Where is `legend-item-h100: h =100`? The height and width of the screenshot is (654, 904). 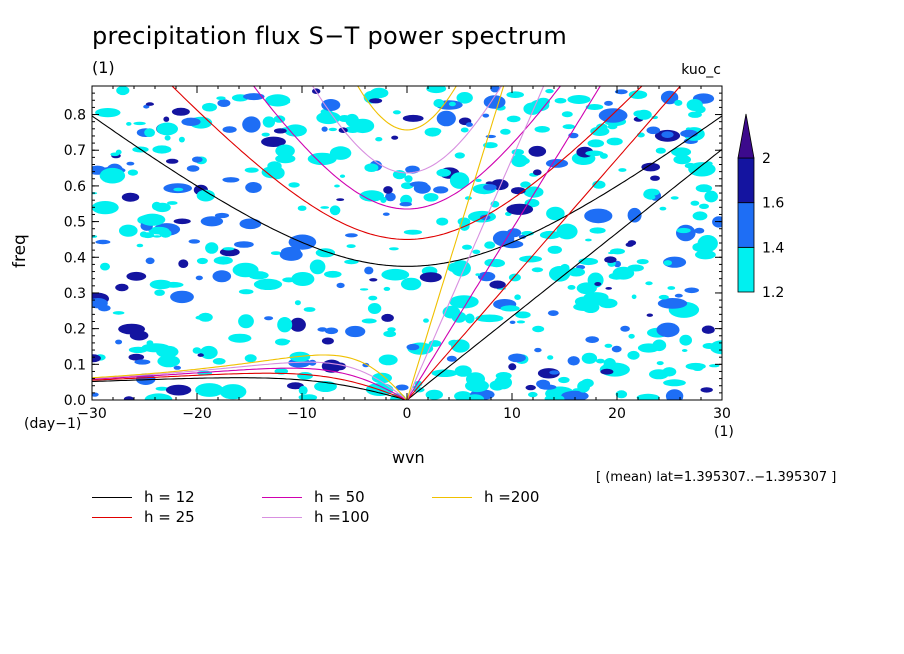
legend-item-h100: h =100 is located at coordinates (315, 517).